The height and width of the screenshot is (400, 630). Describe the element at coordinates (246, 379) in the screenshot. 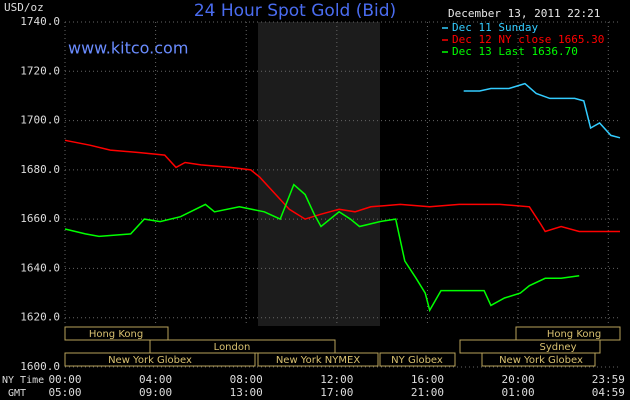

I see `x-tick-label: 08:00` at that location.